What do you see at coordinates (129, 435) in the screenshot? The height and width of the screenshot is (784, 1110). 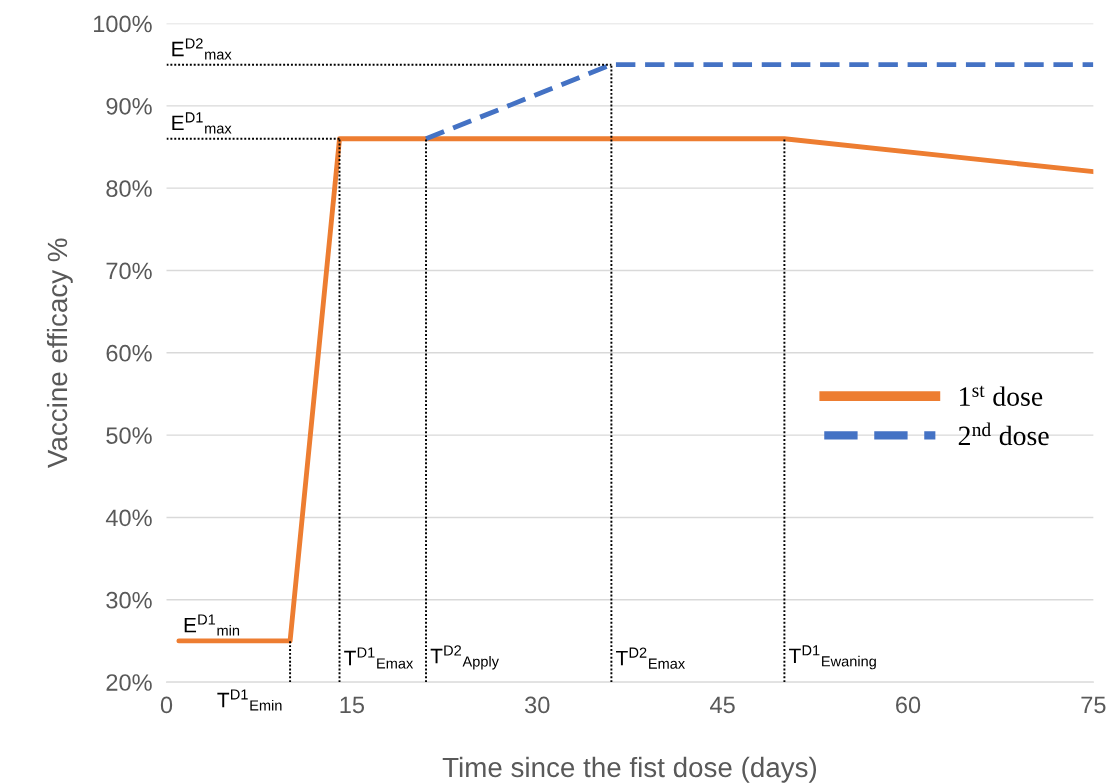 I see `y-tick-label: 50%` at bounding box center [129, 435].